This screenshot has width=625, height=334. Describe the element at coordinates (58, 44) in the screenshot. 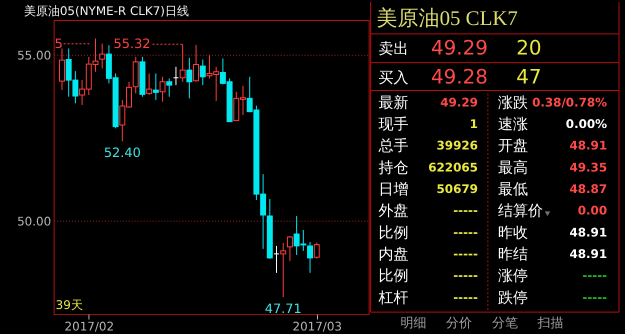

I see `annotation: 5` at that location.